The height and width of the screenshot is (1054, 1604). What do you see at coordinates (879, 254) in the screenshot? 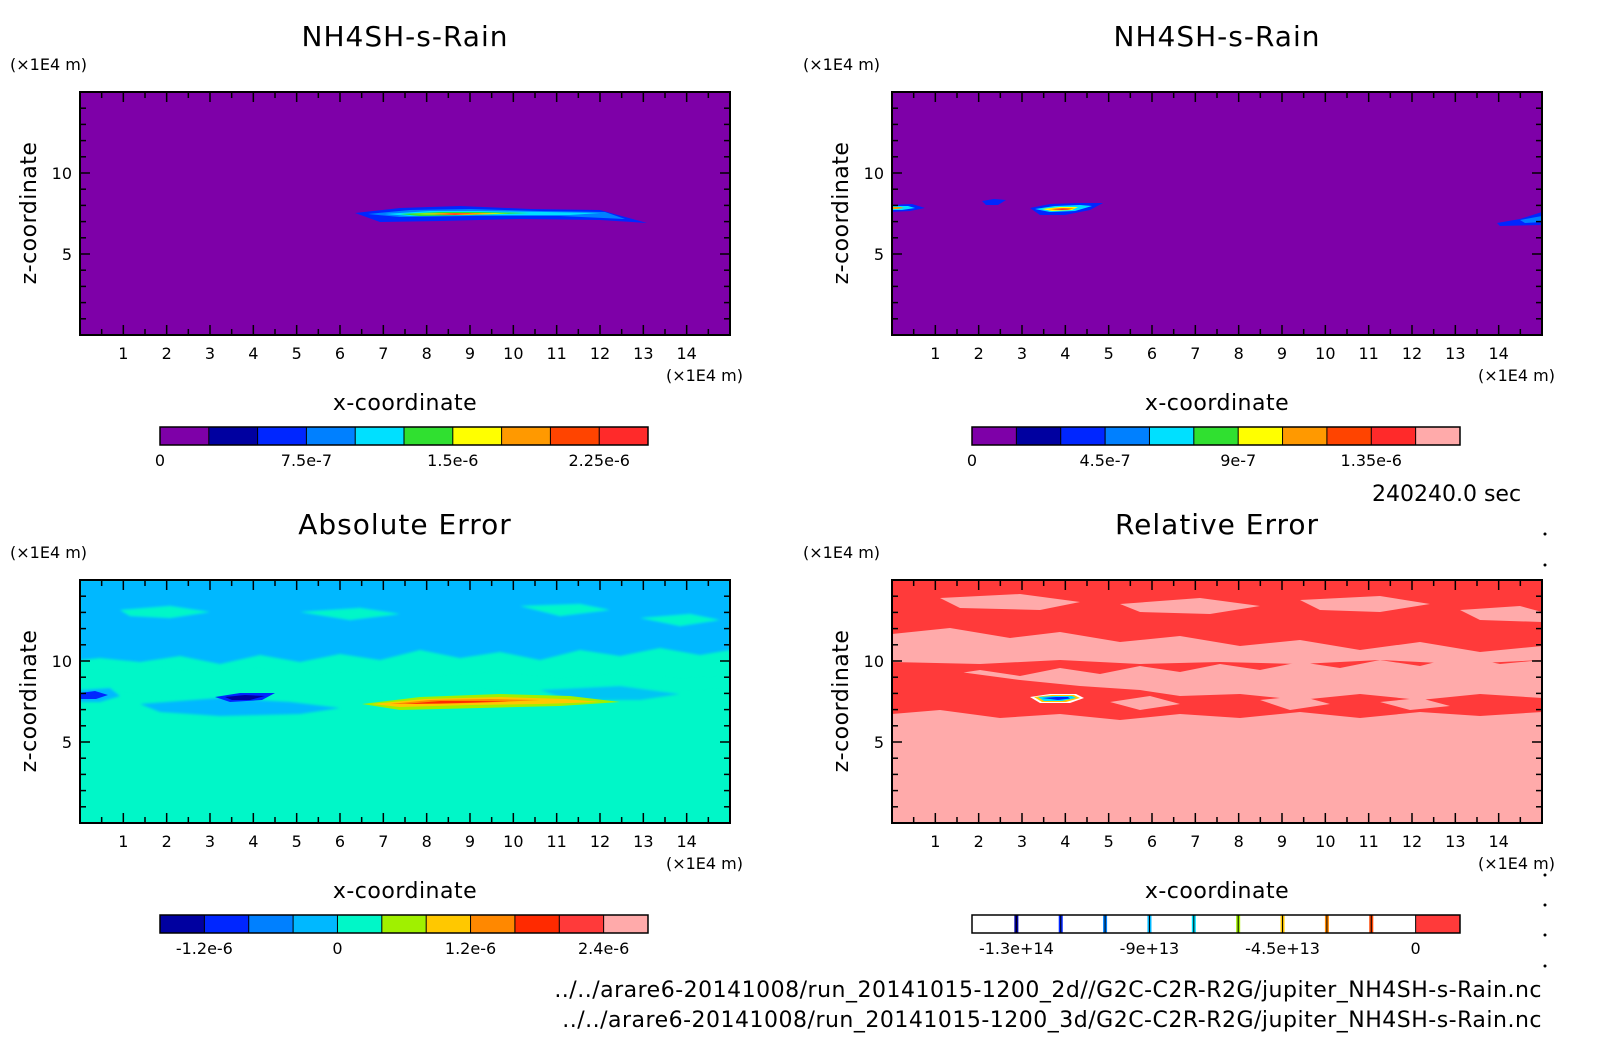
I see `y-tick-label: 5` at bounding box center [879, 254].